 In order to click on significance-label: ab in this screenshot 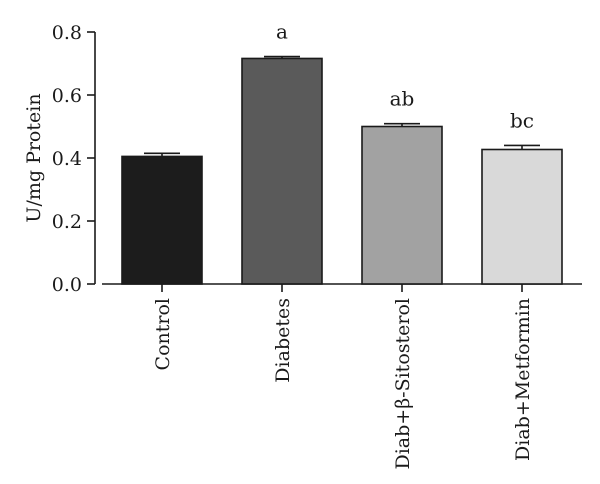, I will do `click(402, 99)`.